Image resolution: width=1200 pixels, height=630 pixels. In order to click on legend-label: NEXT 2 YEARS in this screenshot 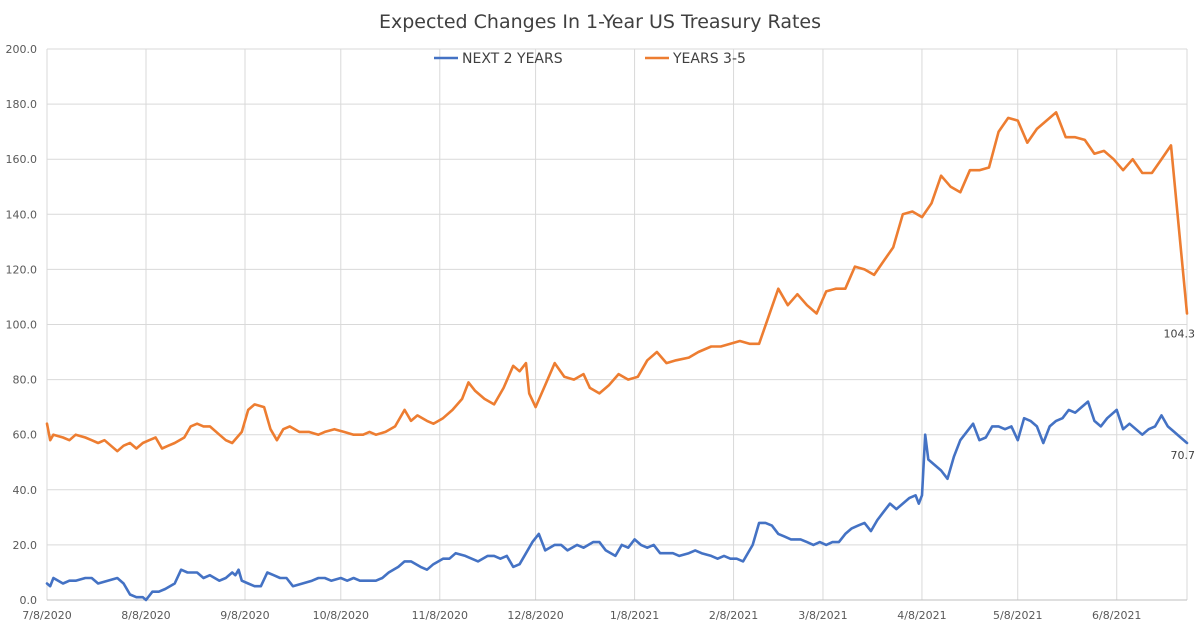, I will do `click(512, 59)`.